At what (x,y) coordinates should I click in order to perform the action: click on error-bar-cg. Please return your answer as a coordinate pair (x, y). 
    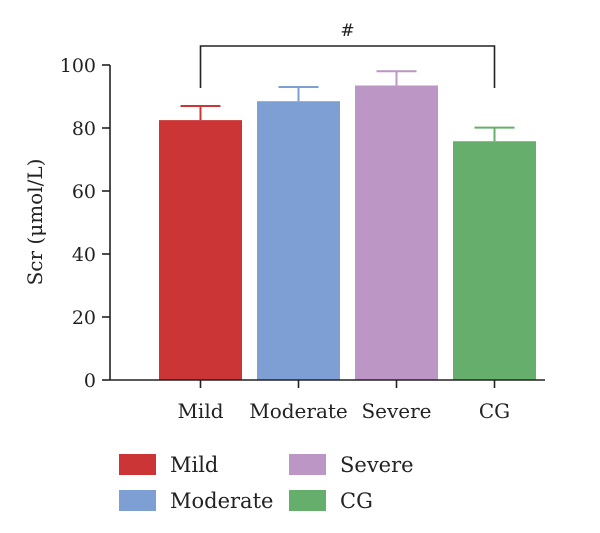
    Looking at the image, I should click on (494, 134).